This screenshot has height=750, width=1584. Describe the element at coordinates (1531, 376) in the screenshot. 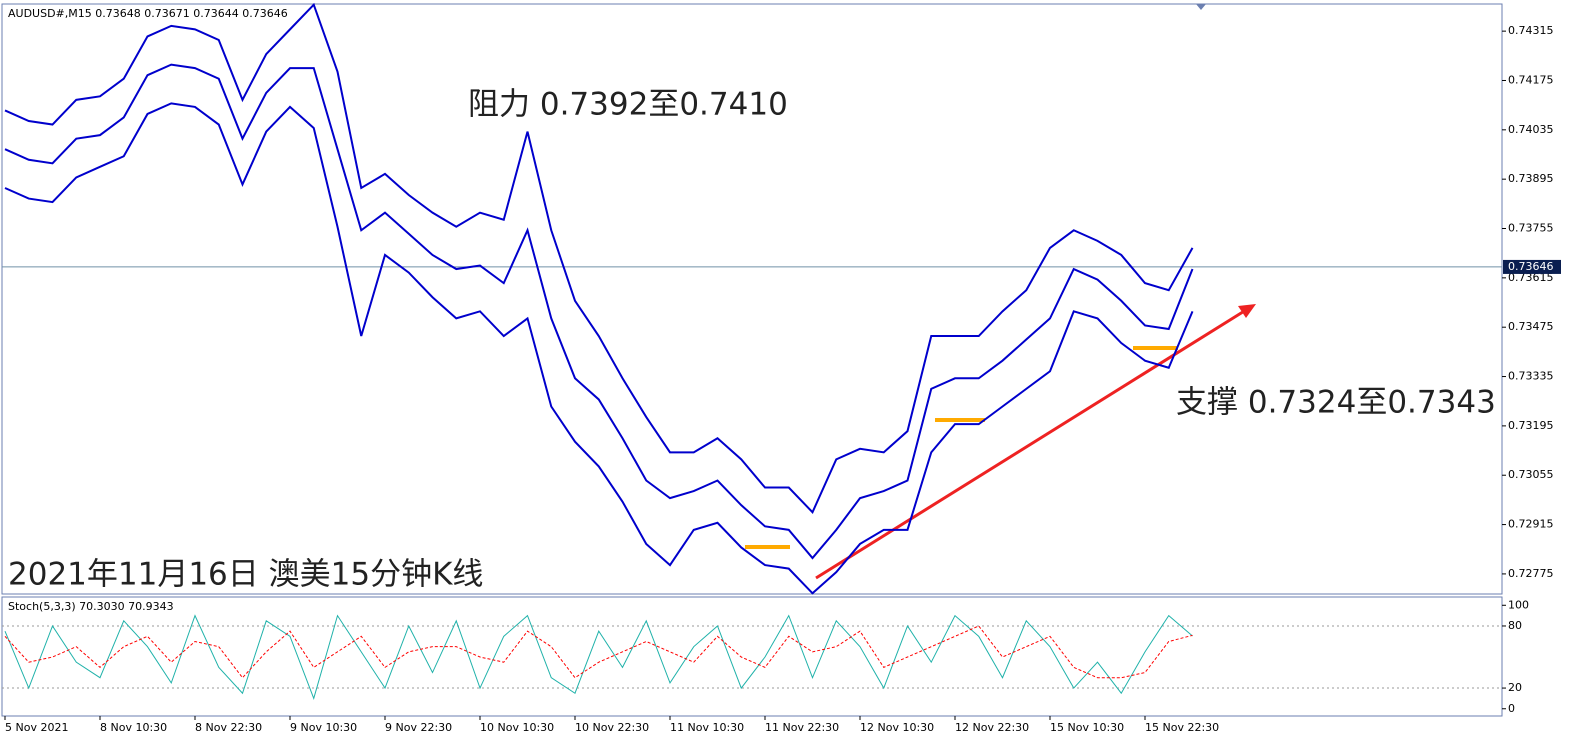

I see `y-tick-label: 0.73335` at that location.